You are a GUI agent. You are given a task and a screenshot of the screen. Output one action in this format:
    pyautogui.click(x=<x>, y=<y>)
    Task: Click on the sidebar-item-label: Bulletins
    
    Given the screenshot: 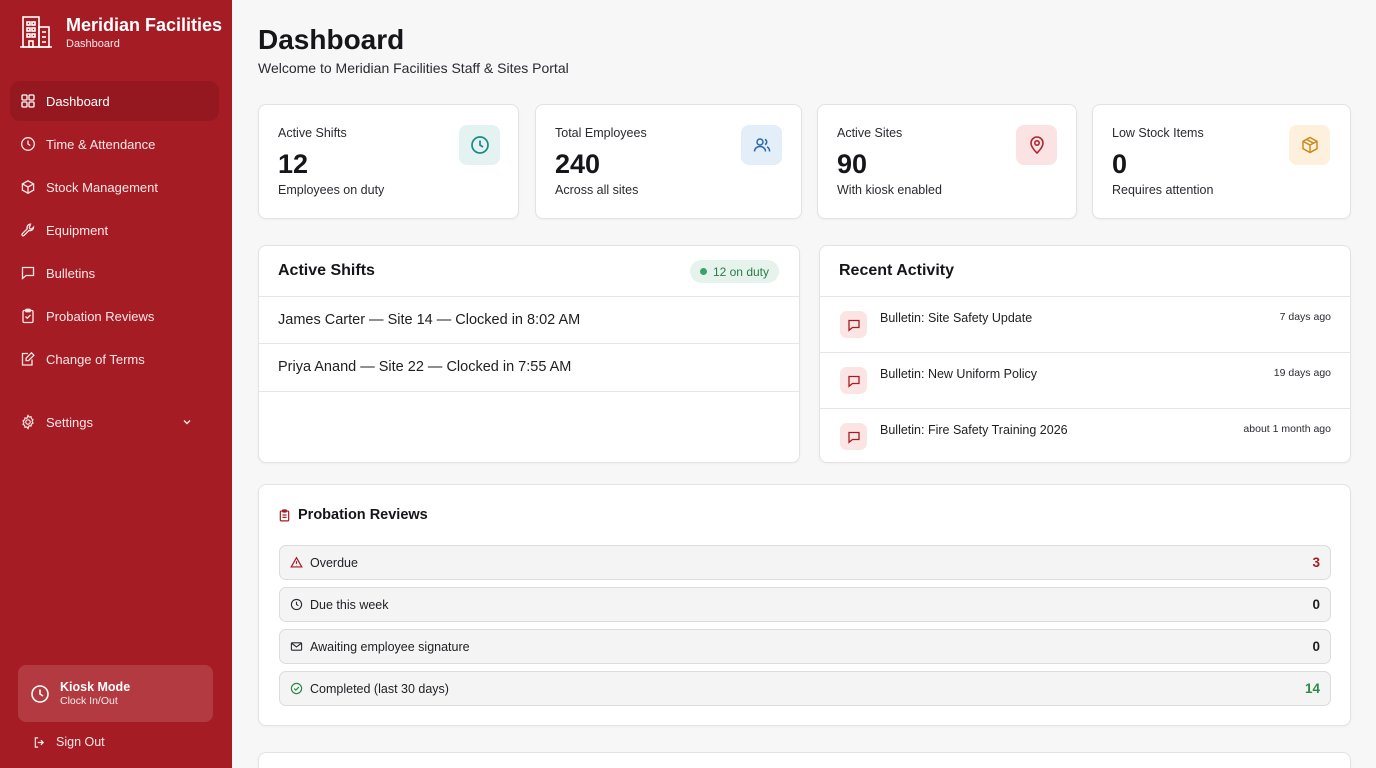 What is the action you would take?
    pyautogui.click(x=71, y=273)
    